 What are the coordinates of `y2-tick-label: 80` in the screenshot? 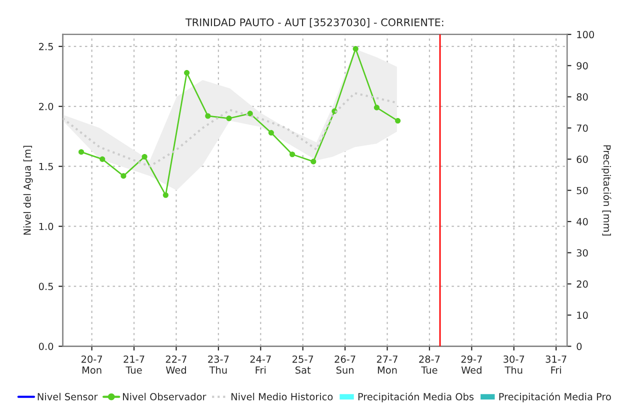 It's located at (582, 97).